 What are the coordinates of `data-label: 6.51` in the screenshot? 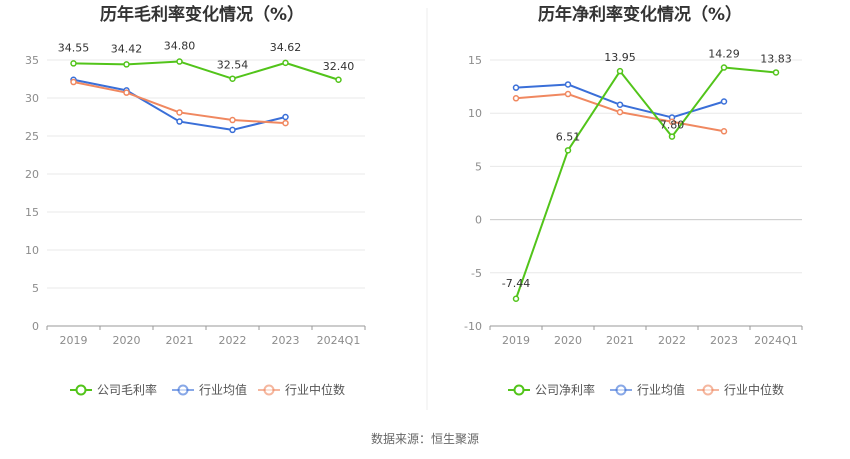 It's located at (568, 136).